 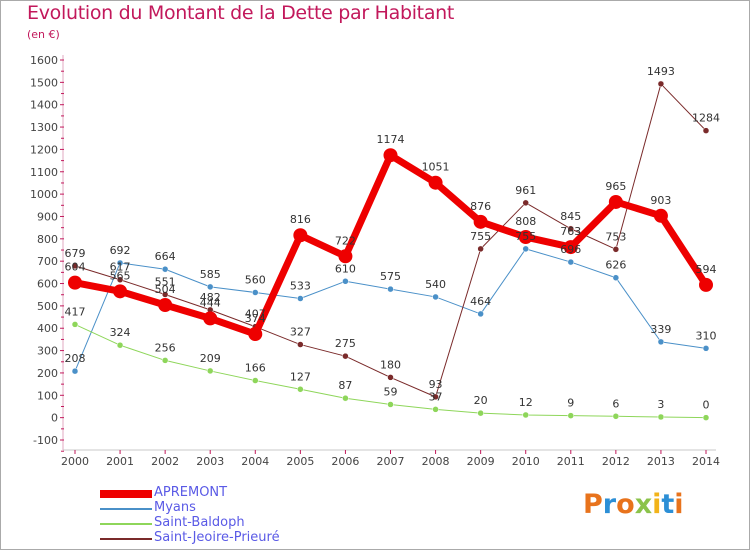 What do you see at coordinates (480, 301) in the screenshot?
I see `data-label: 464` at bounding box center [480, 301].